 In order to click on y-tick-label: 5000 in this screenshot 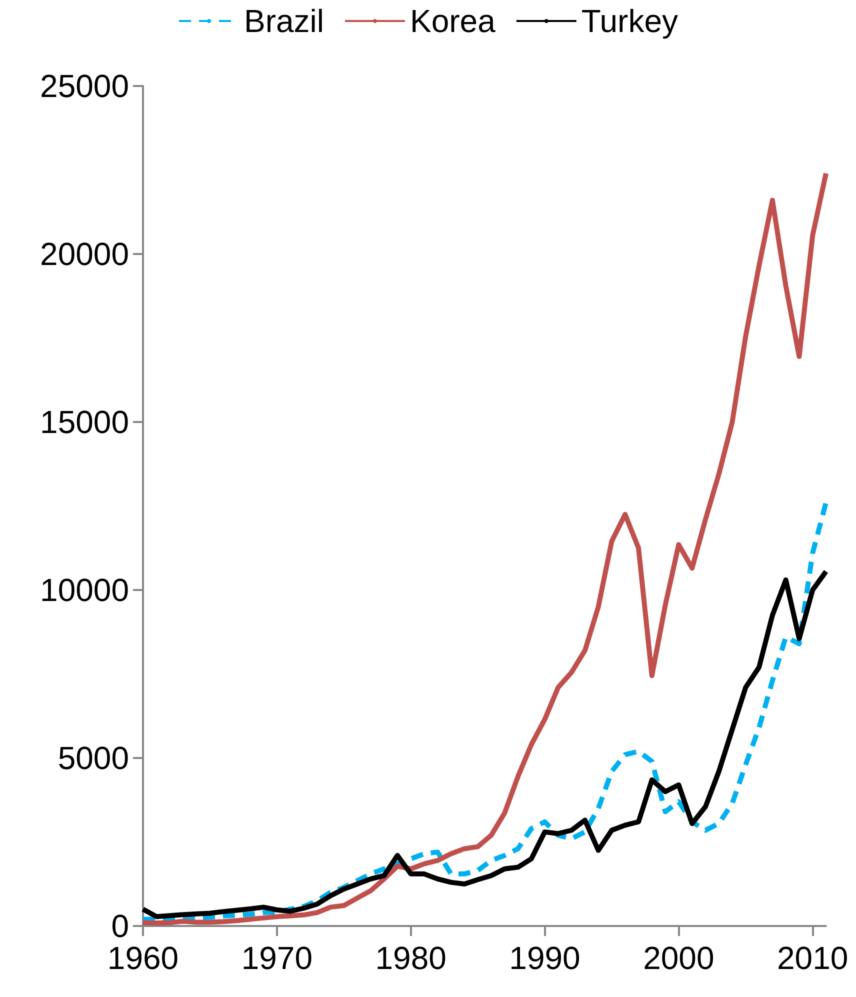, I will do `click(93, 758)`.